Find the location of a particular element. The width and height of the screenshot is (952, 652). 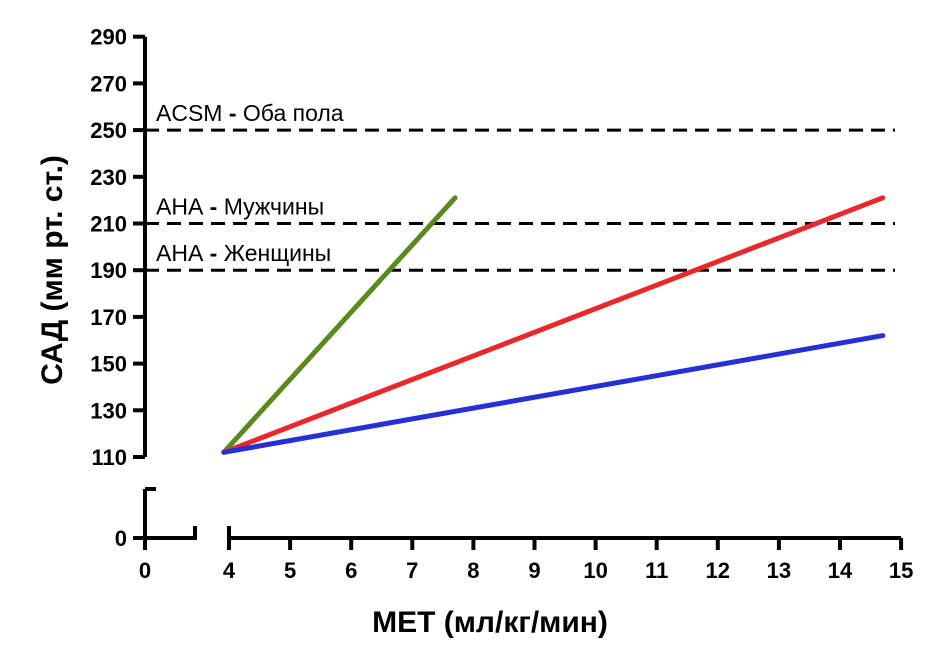

x-tick-label: 9 is located at coordinates (534, 570).